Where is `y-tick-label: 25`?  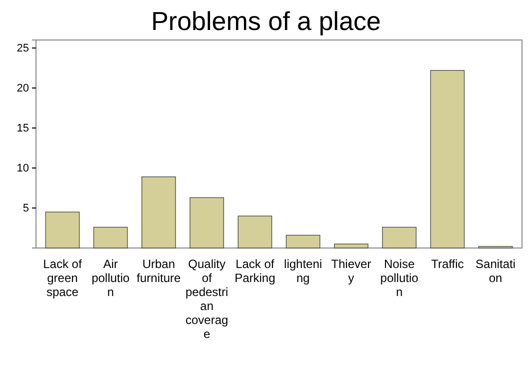 y-tick-label: 25 is located at coordinates (22, 48).